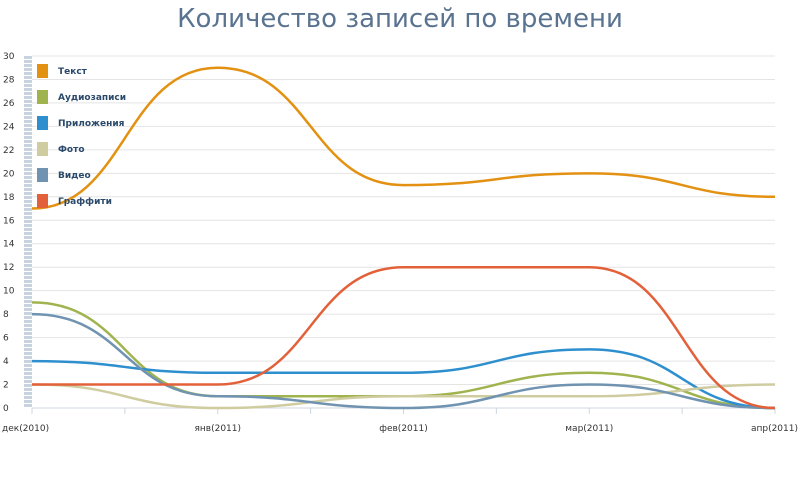 This screenshot has height=500, width=800. What do you see at coordinates (73, 72) in the screenshot?
I see `legend-label: Текст` at bounding box center [73, 72].